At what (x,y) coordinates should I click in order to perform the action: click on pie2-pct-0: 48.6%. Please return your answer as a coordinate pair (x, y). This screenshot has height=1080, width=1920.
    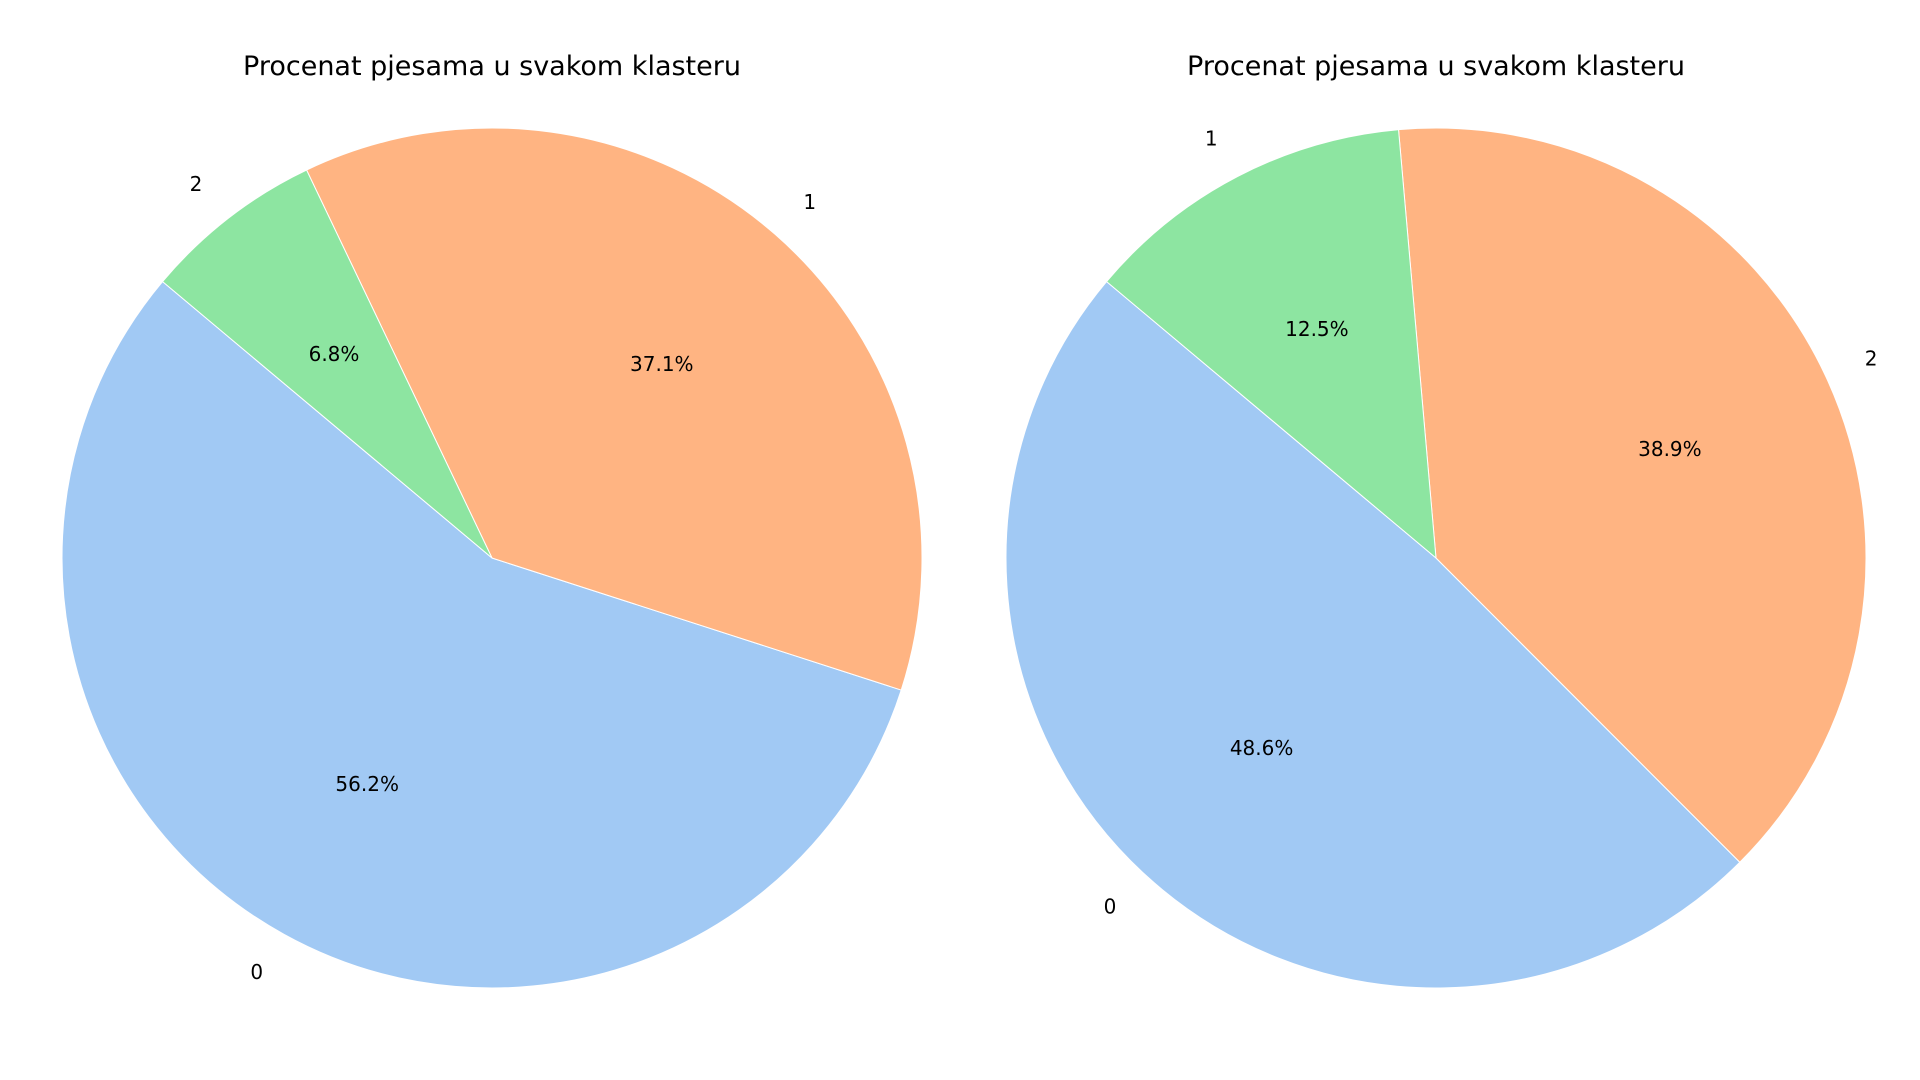
    Looking at the image, I should click on (1262, 748).